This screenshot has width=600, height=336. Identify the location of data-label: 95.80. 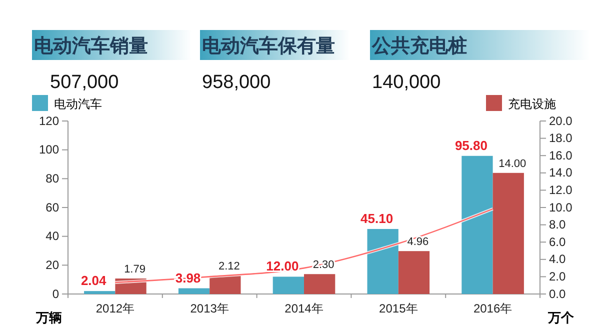
(471, 145).